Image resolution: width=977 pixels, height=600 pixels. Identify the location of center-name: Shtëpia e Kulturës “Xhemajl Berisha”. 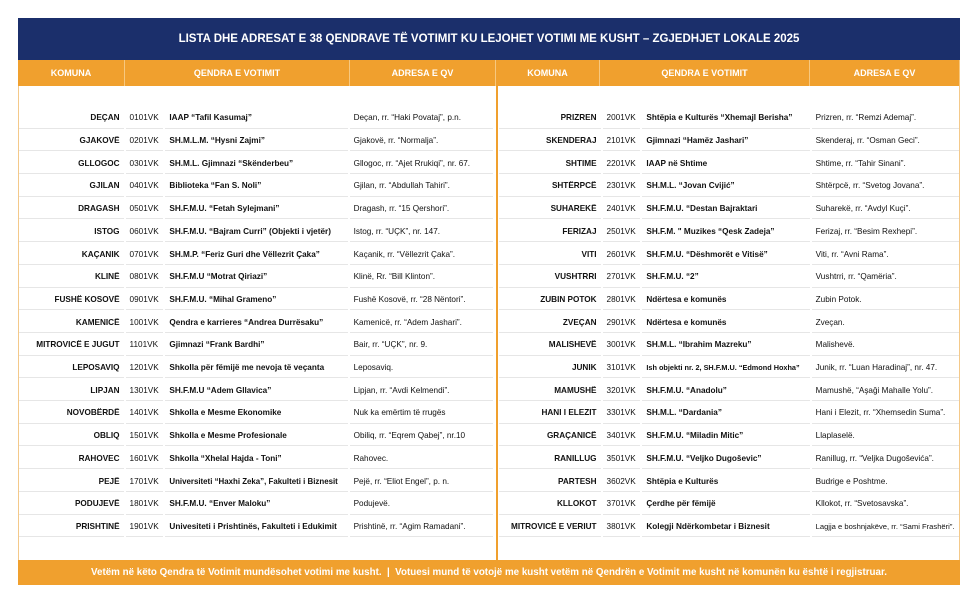
(726, 118).